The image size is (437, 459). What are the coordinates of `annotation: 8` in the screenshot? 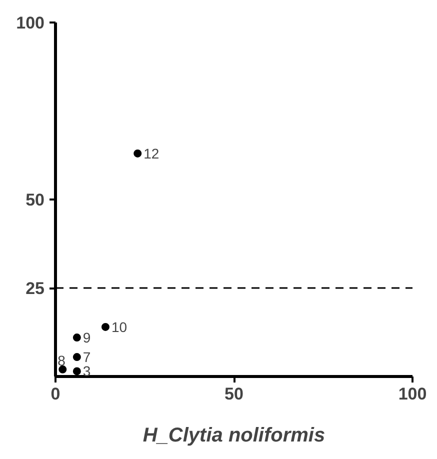 It's located at (62, 360).